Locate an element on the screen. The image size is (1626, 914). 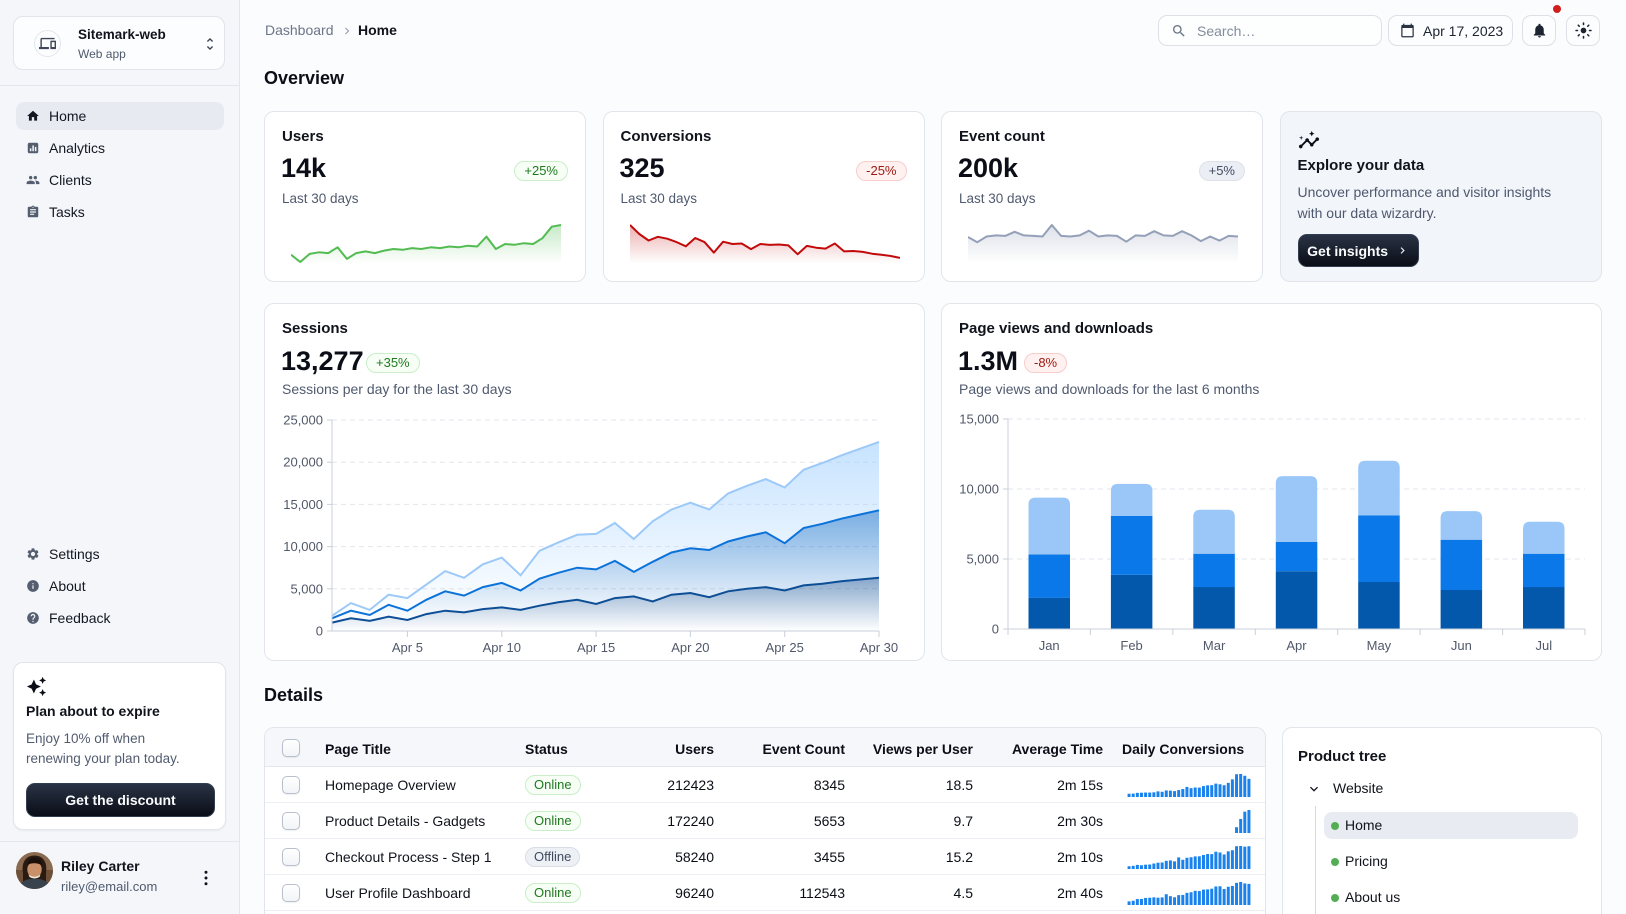
svg-text: Jan is located at coordinates (1049, 645).